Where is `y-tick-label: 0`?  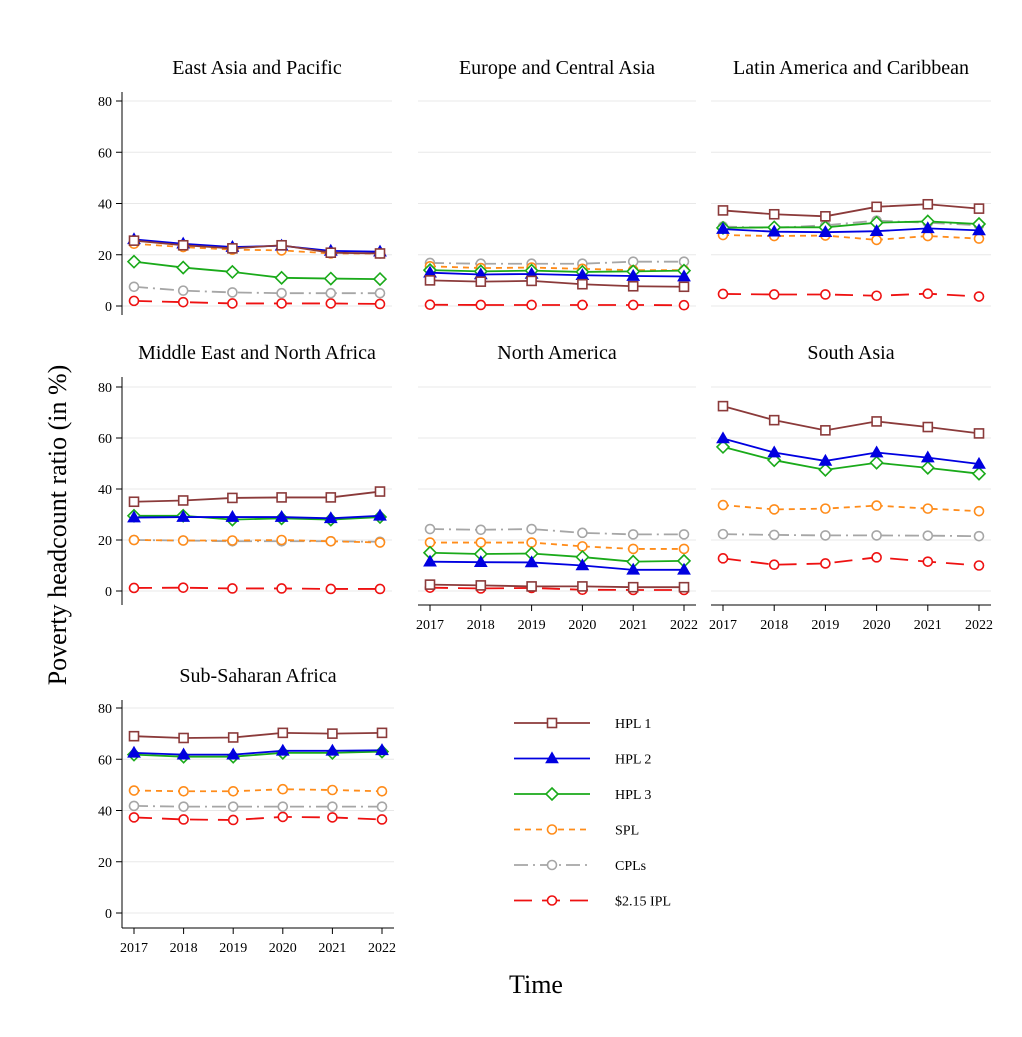 y-tick-label: 0 is located at coordinates (108, 307).